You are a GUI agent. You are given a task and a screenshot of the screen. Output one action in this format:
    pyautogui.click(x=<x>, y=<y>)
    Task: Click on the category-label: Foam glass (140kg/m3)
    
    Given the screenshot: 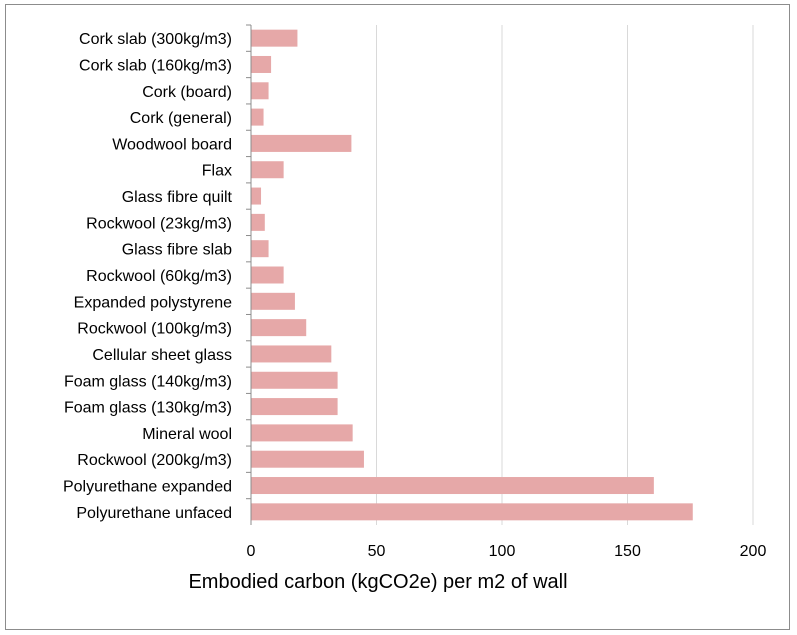 What is the action you would take?
    pyautogui.click(x=148, y=381)
    